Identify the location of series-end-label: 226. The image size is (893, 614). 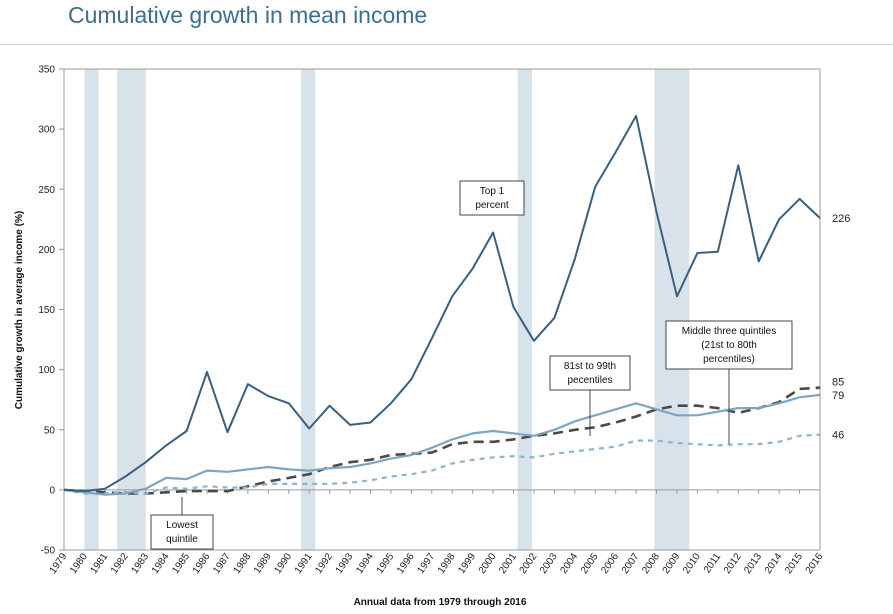
(841, 219).